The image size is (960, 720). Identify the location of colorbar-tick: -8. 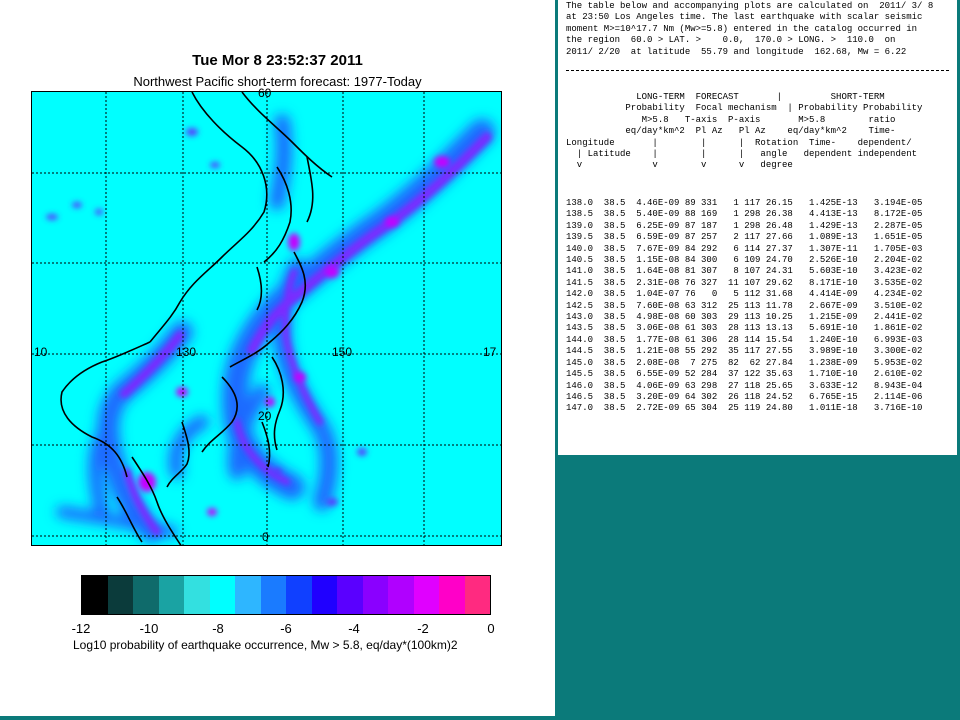
(218, 628).